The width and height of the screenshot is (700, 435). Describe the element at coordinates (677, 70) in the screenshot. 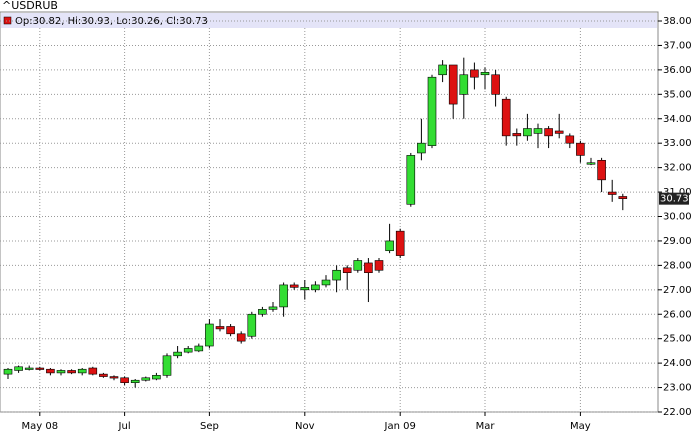

I see `y-tick-label: 36.00` at that location.